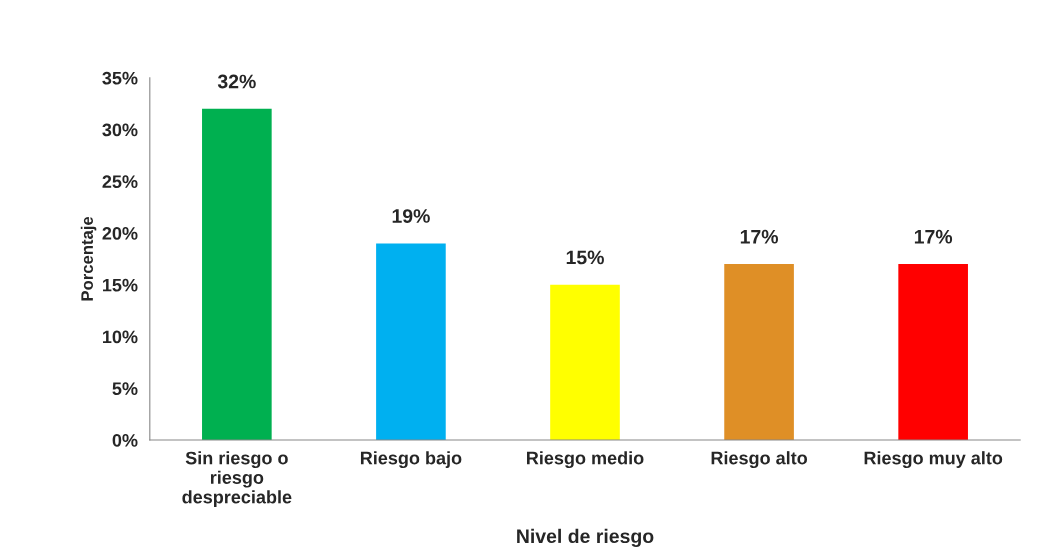 The width and height of the screenshot is (1055, 548). Describe the element at coordinates (585, 257) in the screenshot. I see `data-label: 15%` at that location.